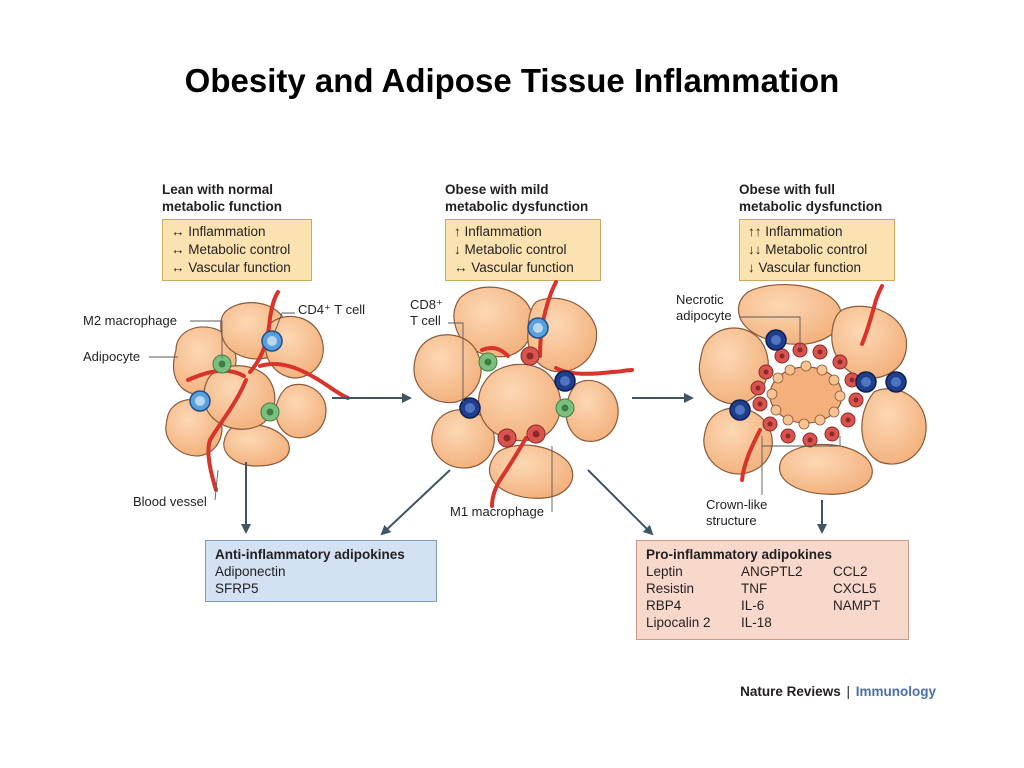 This screenshot has width=1024, height=768. What do you see at coordinates (850, 571) in the screenshot?
I see `adipokine-item: CCL2` at bounding box center [850, 571].